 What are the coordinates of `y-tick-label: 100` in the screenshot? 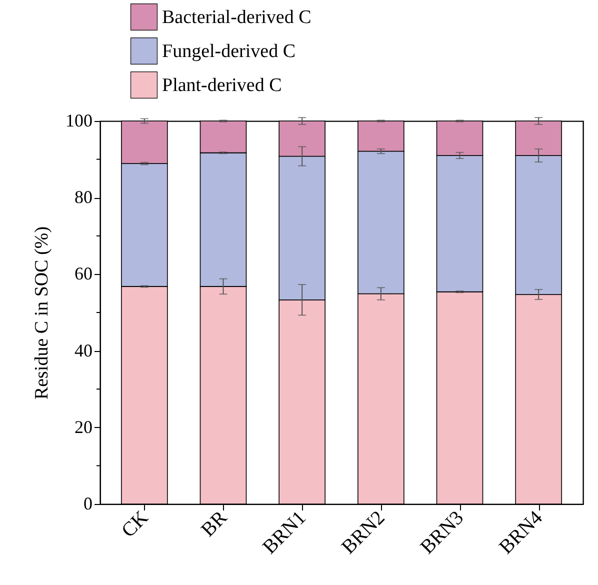 It's located at (79, 120).